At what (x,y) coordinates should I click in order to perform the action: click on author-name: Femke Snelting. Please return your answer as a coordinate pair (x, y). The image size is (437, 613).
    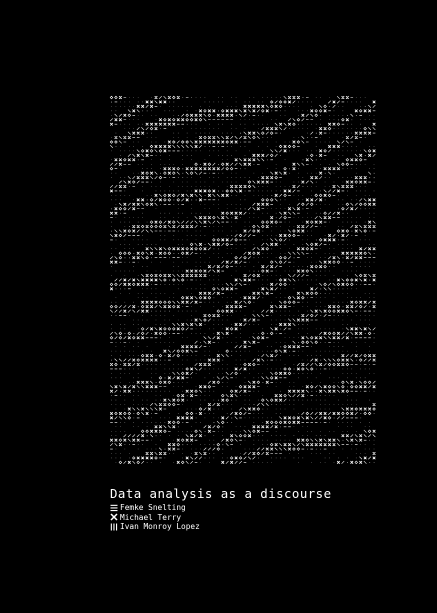
    Looking at the image, I should click on (153, 507).